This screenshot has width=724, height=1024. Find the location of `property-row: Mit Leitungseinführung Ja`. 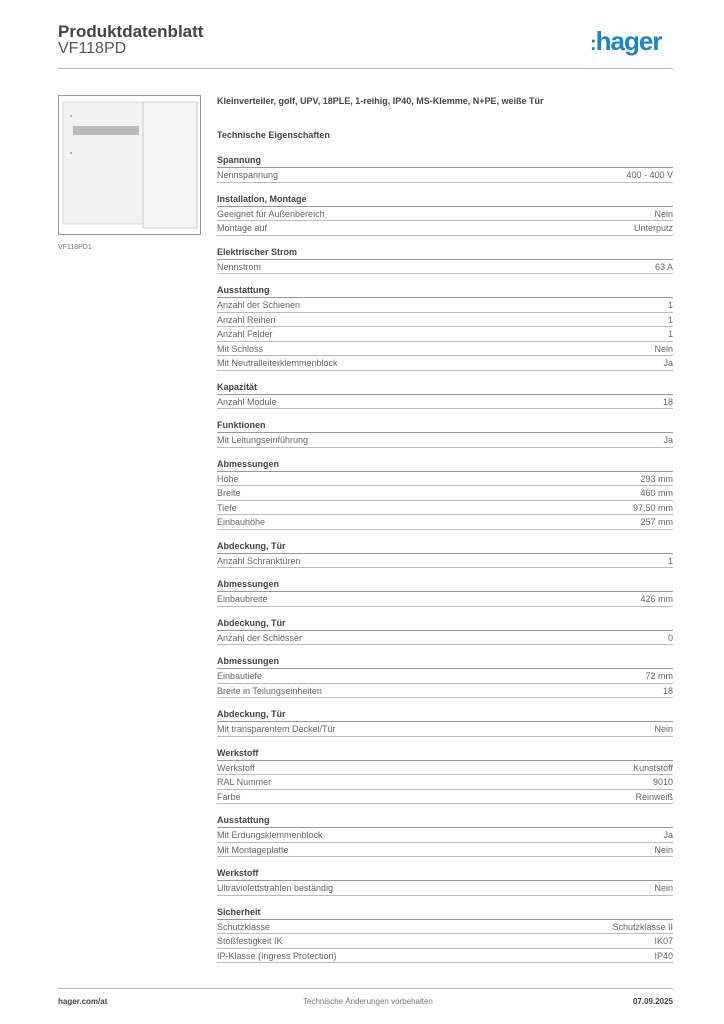

property-row: Mit Leitungseinführung Ja is located at coordinates (445, 440).